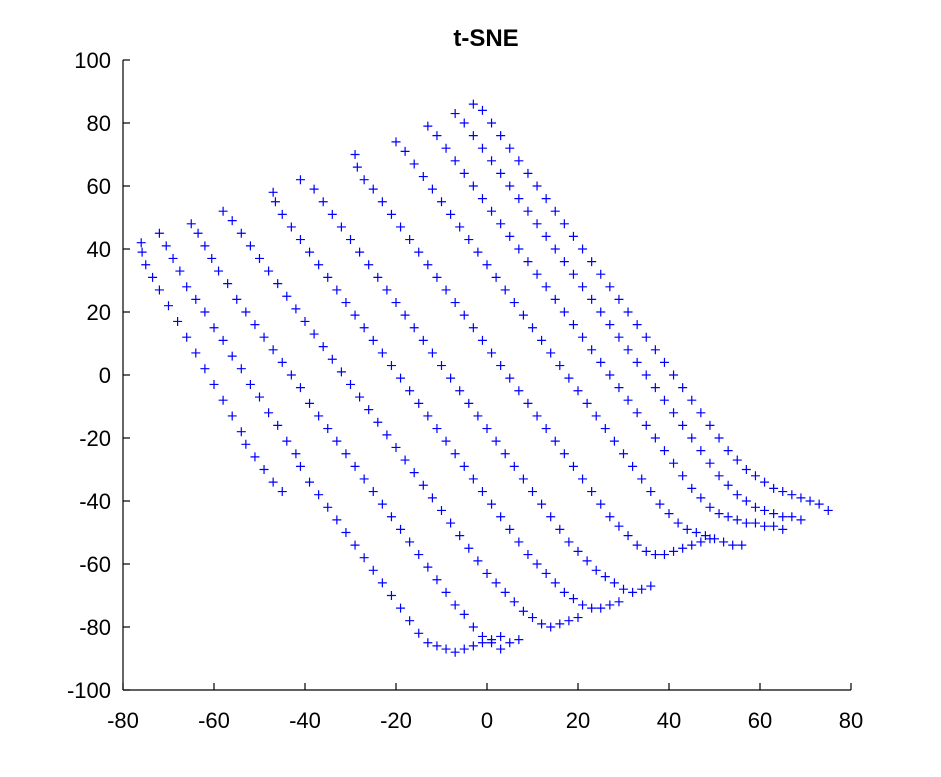 This screenshot has height=777, width=941. What do you see at coordinates (95, 627) in the screenshot?
I see `y-tick-label: -80` at bounding box center [95, 627].